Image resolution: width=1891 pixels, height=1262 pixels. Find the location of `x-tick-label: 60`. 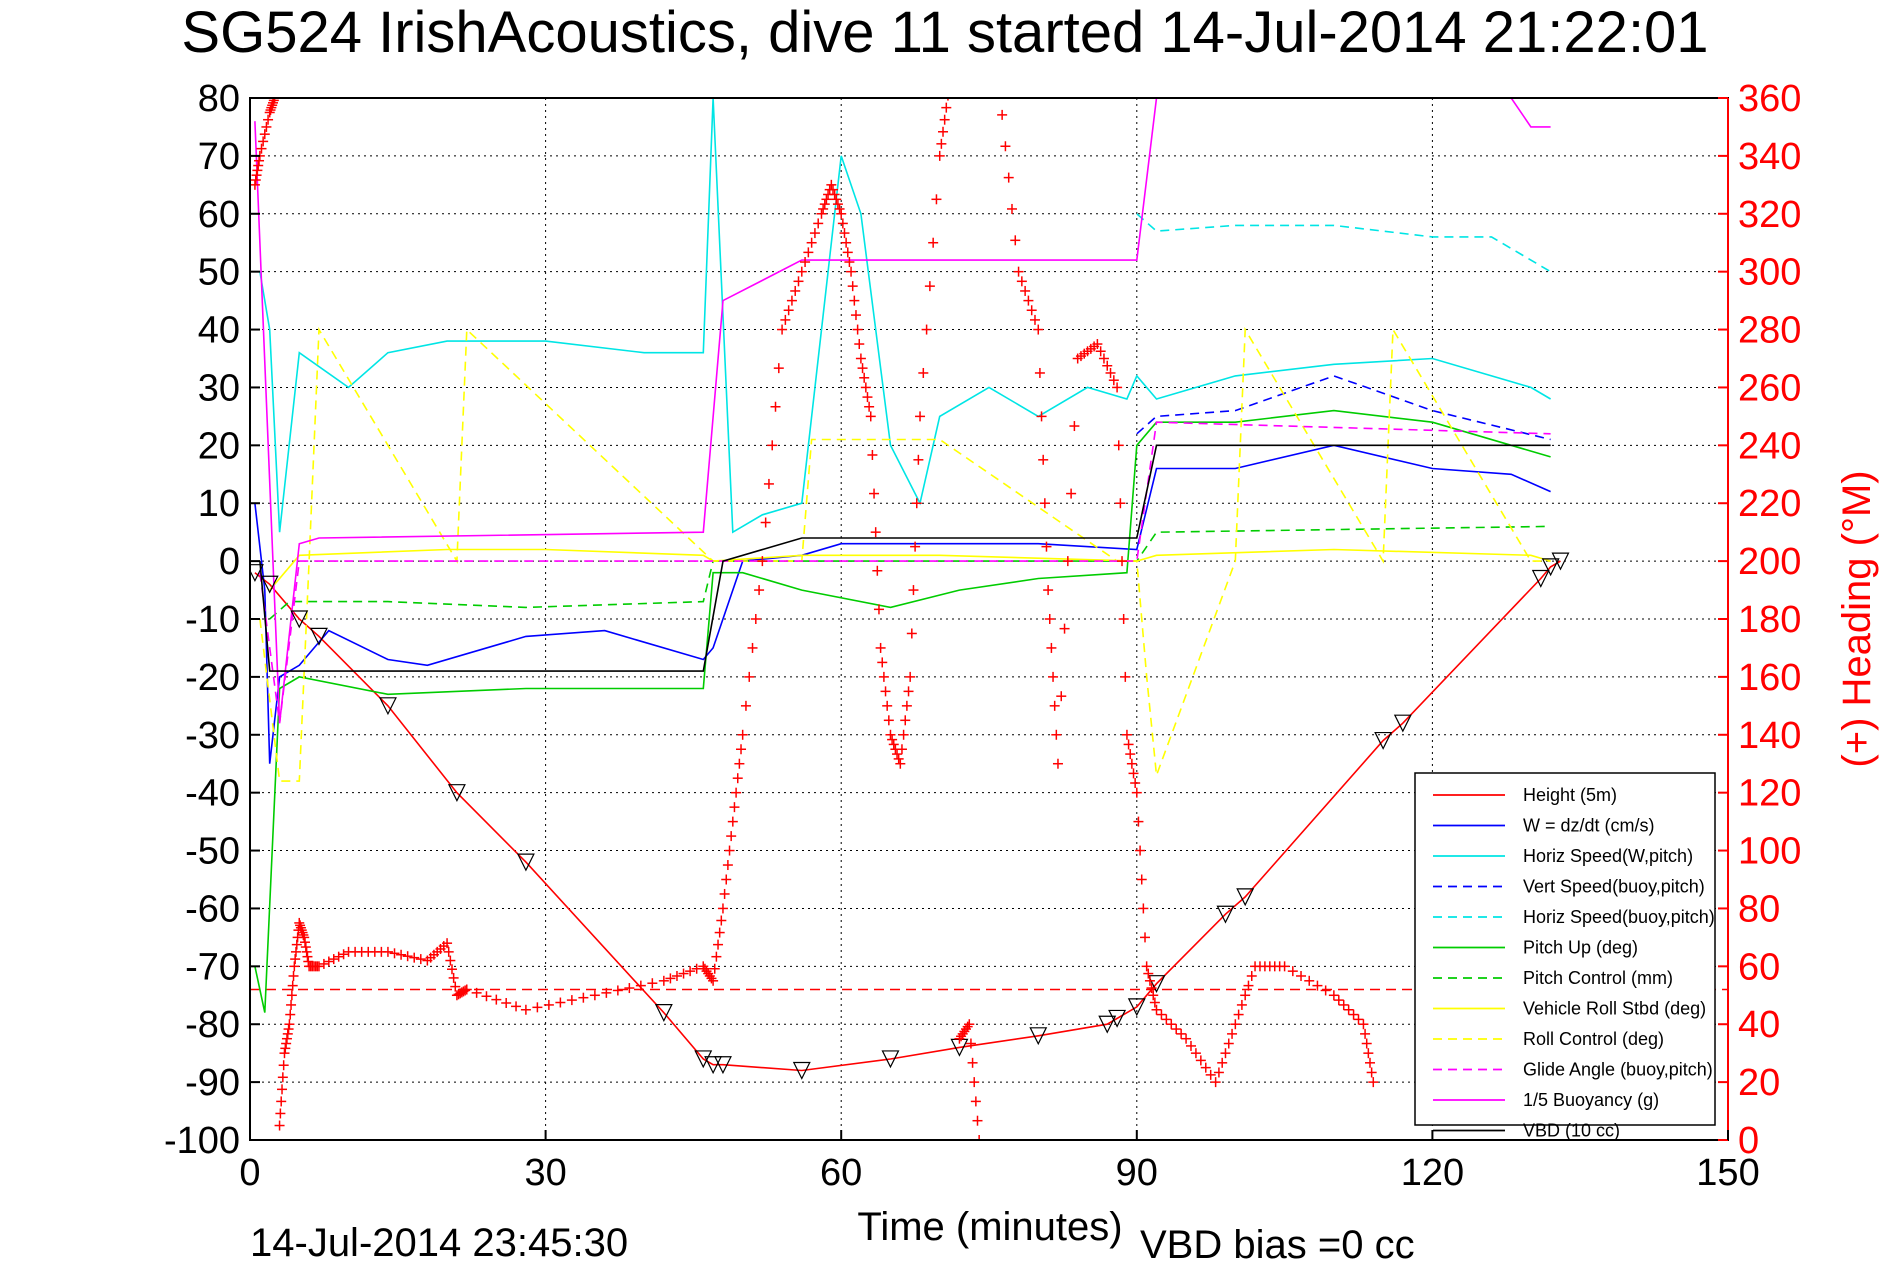

x-tick-label: 60 is located at coordinates (841, 1173).